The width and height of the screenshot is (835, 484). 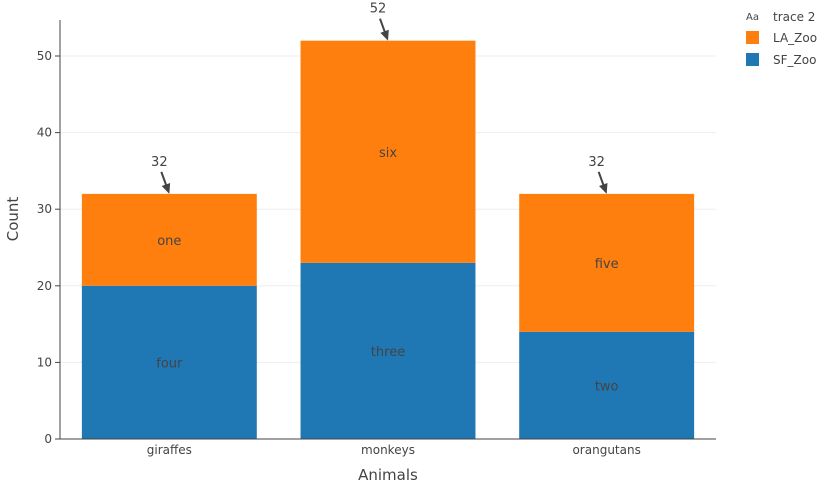 I want to click on legend: Aa trace 2 LA_Zoo SF_Zoo, so click(x=781, y=38).